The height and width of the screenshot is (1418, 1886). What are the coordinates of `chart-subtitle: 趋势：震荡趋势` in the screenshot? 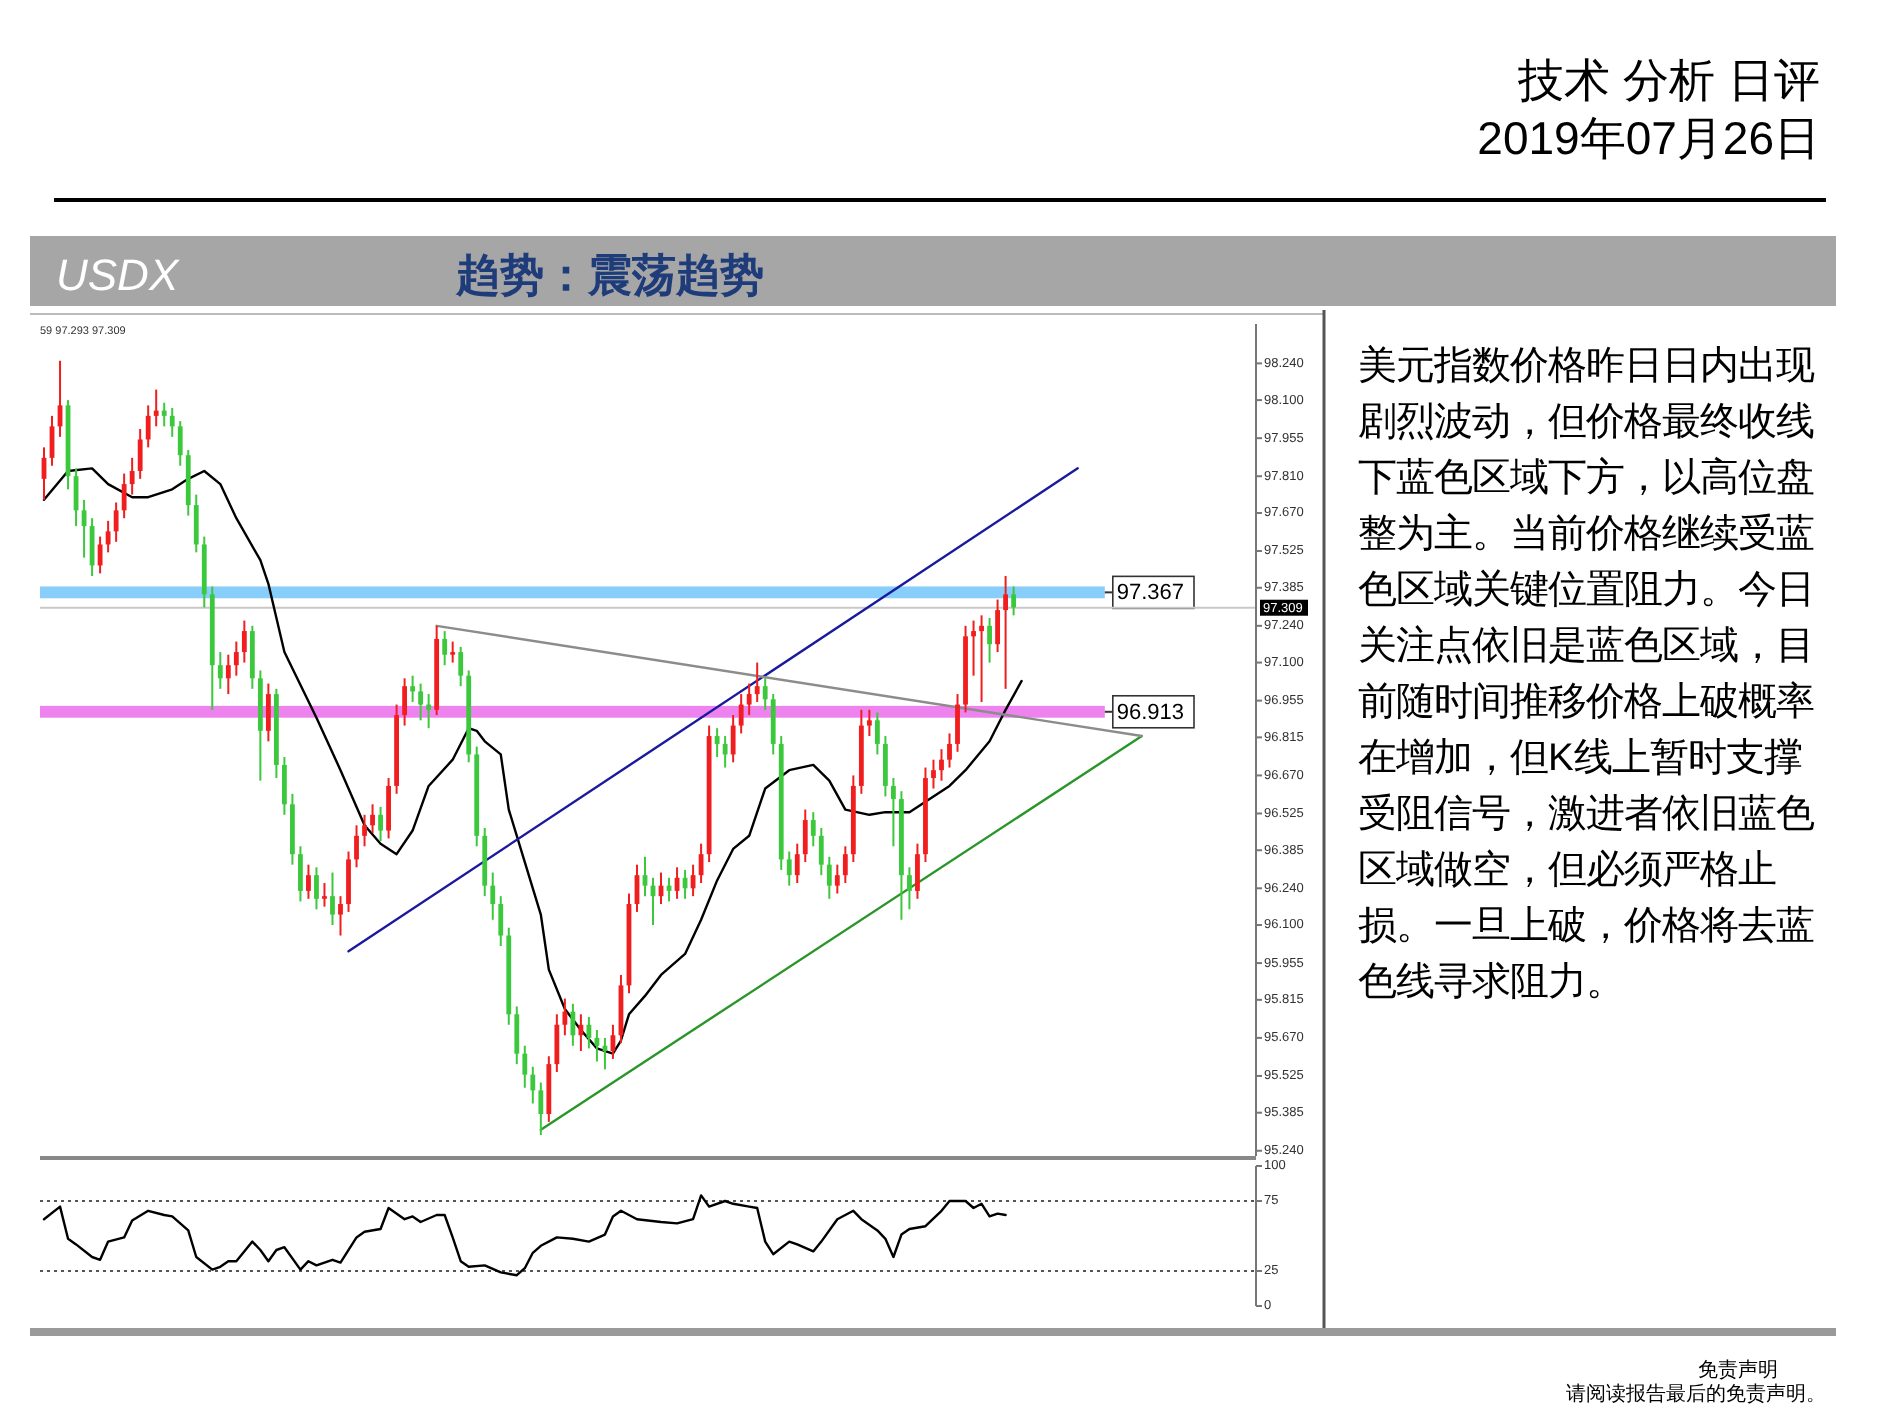 It's located at (609, 275).